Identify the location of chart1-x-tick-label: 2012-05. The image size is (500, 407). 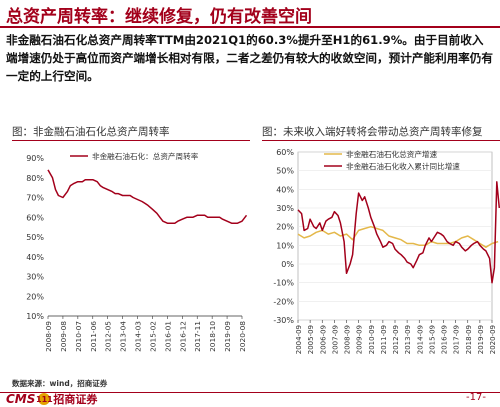
(108, 336).